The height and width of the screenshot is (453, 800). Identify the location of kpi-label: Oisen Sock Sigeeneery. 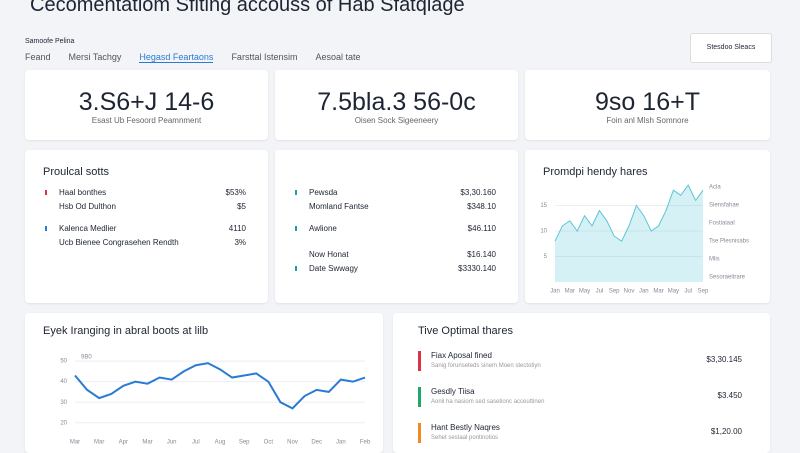
(396, 120).